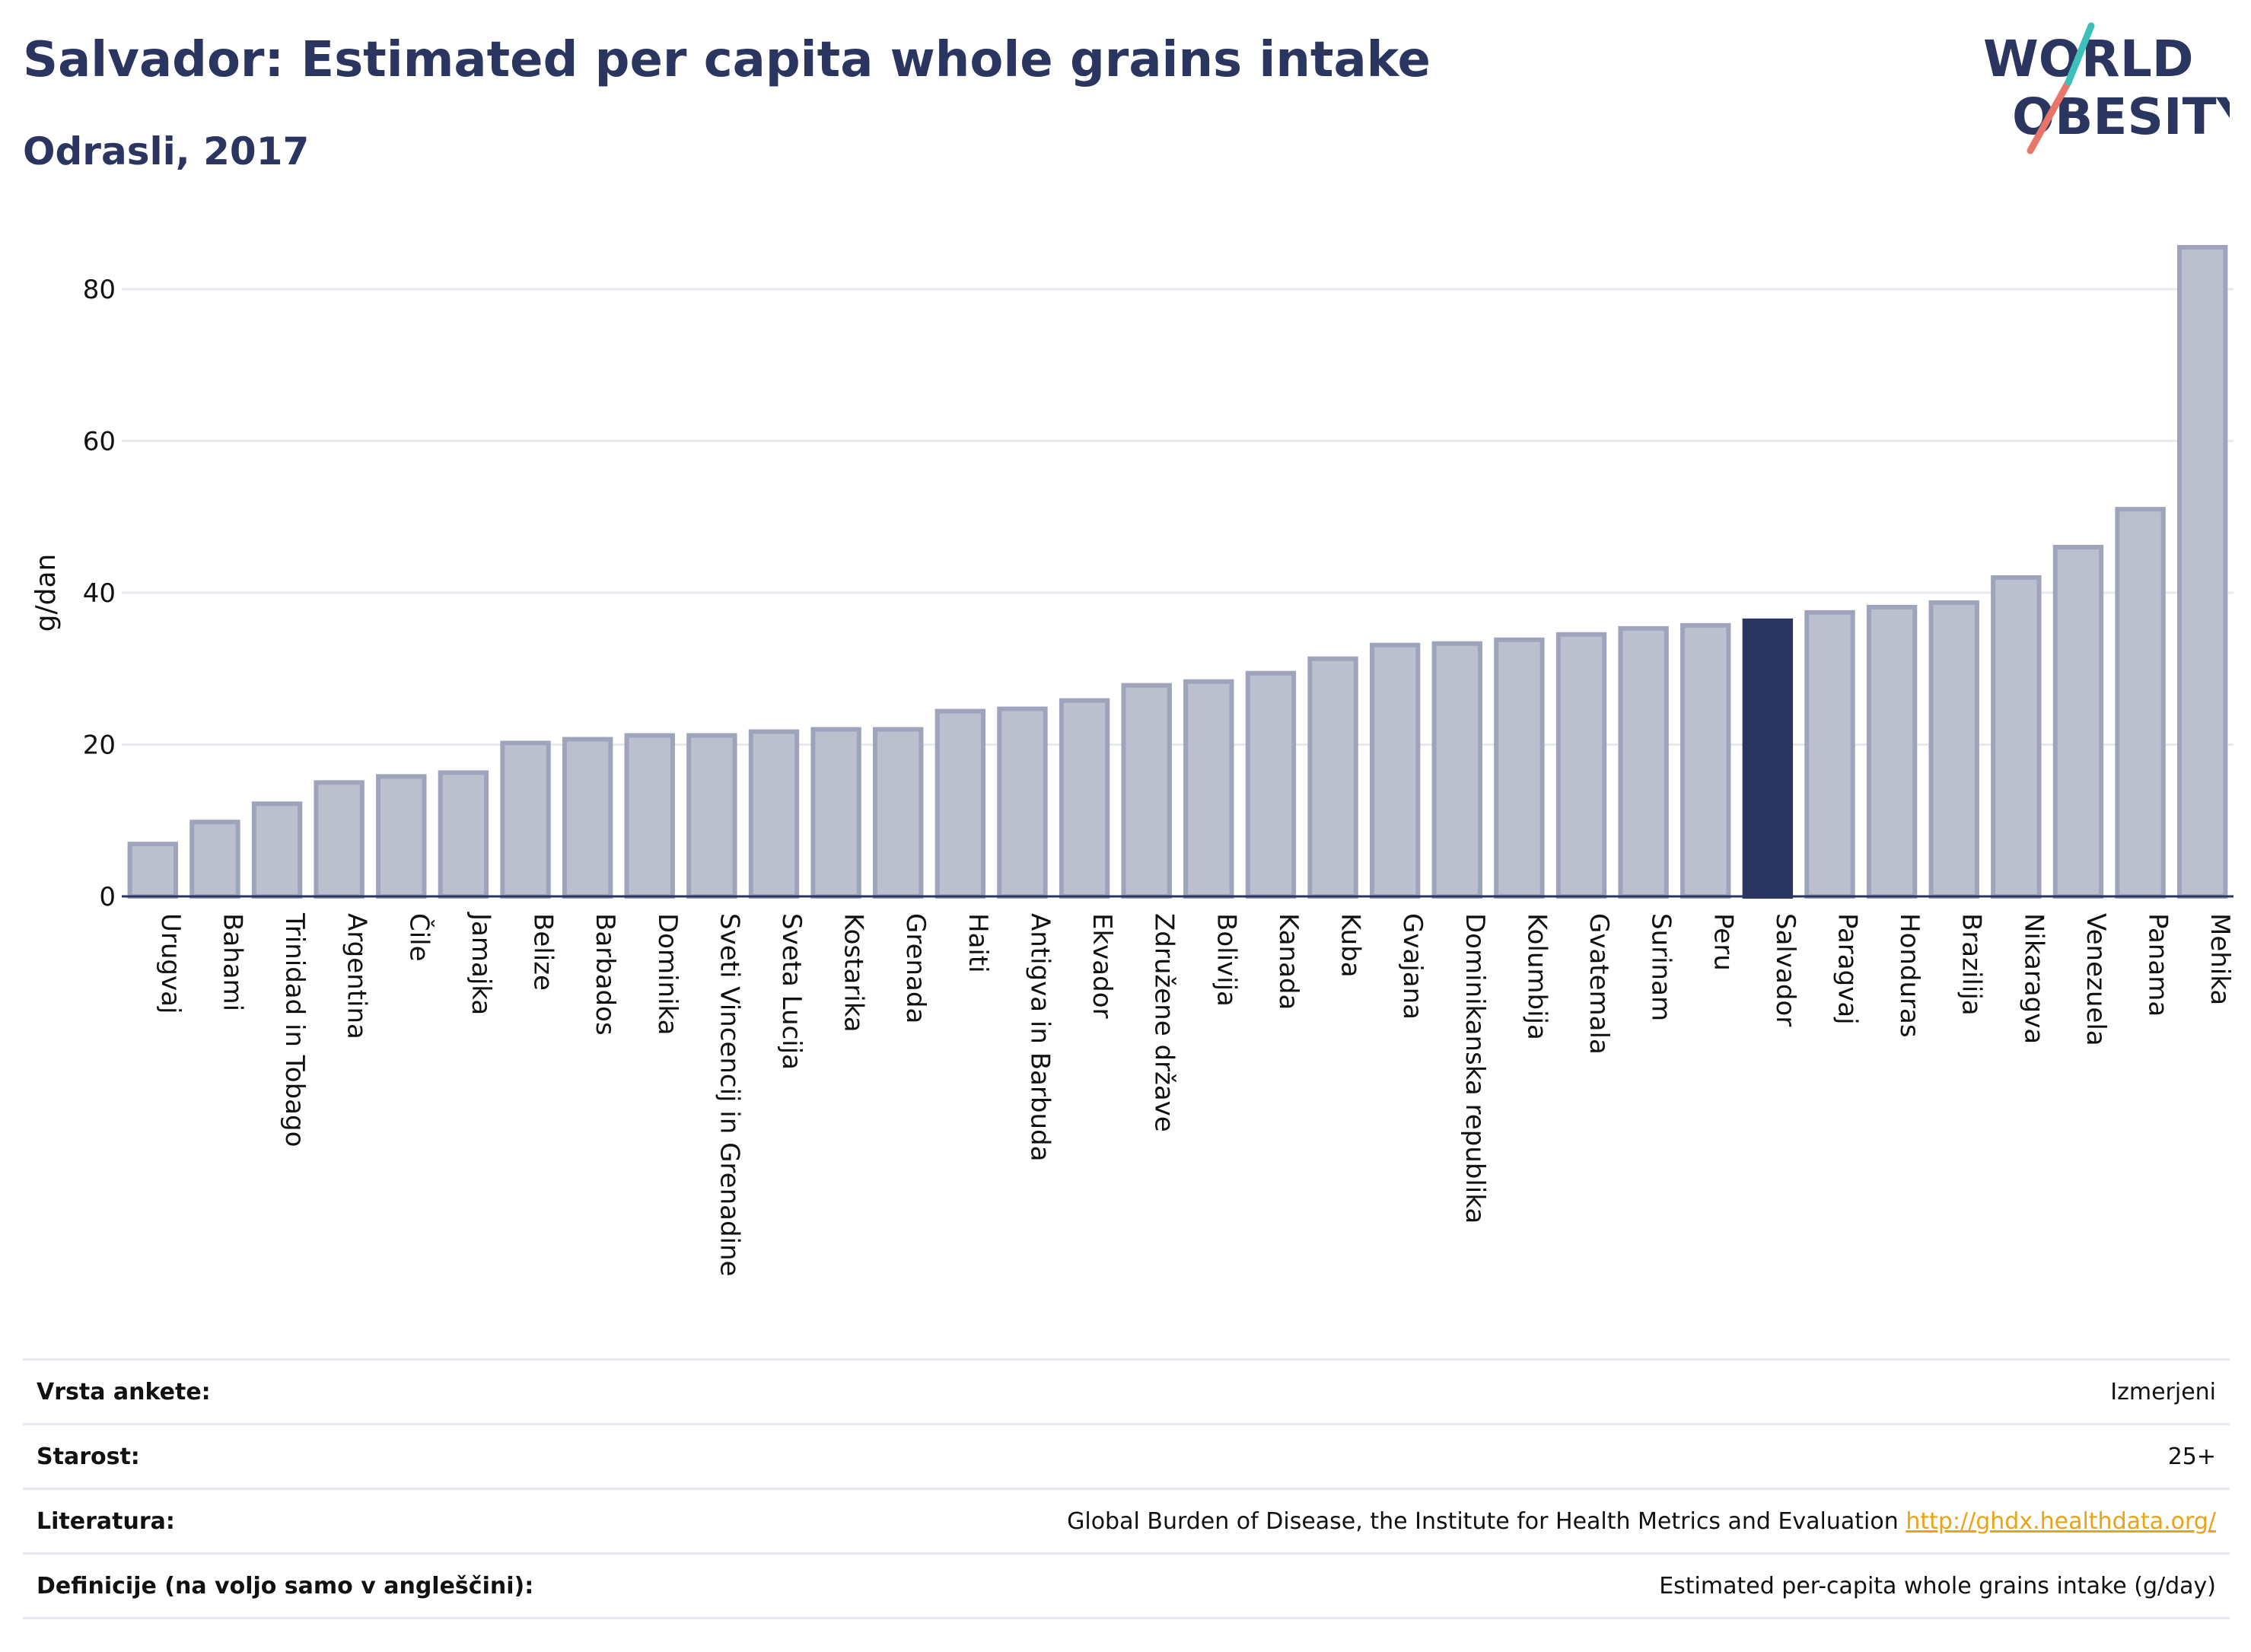 Image resolution: width=2251 pixels, height=1652 pixels. Describe the element at coordinates (1102, 966) in the screenshot. I see `x-tick-label: Ekvador` at that location.